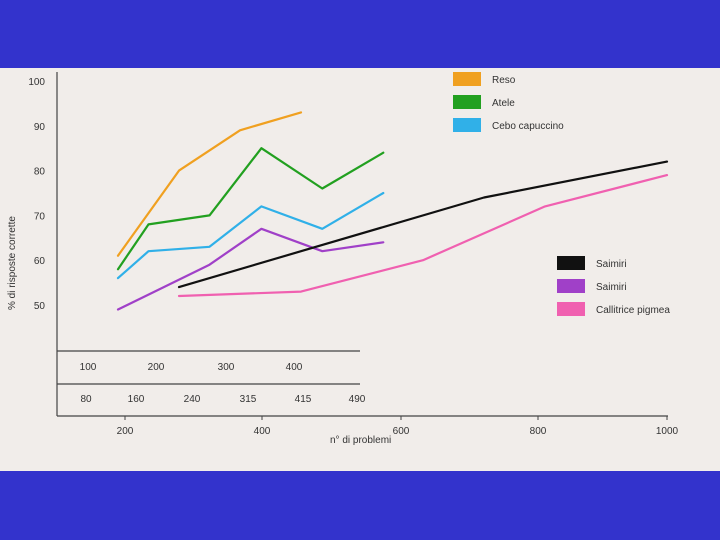 This screenshot has height=540, width=720. What do you see at coordinates (36, 82) in the screenshot?
I see `y-tick-label: 100` at bounding box center [36, 82].